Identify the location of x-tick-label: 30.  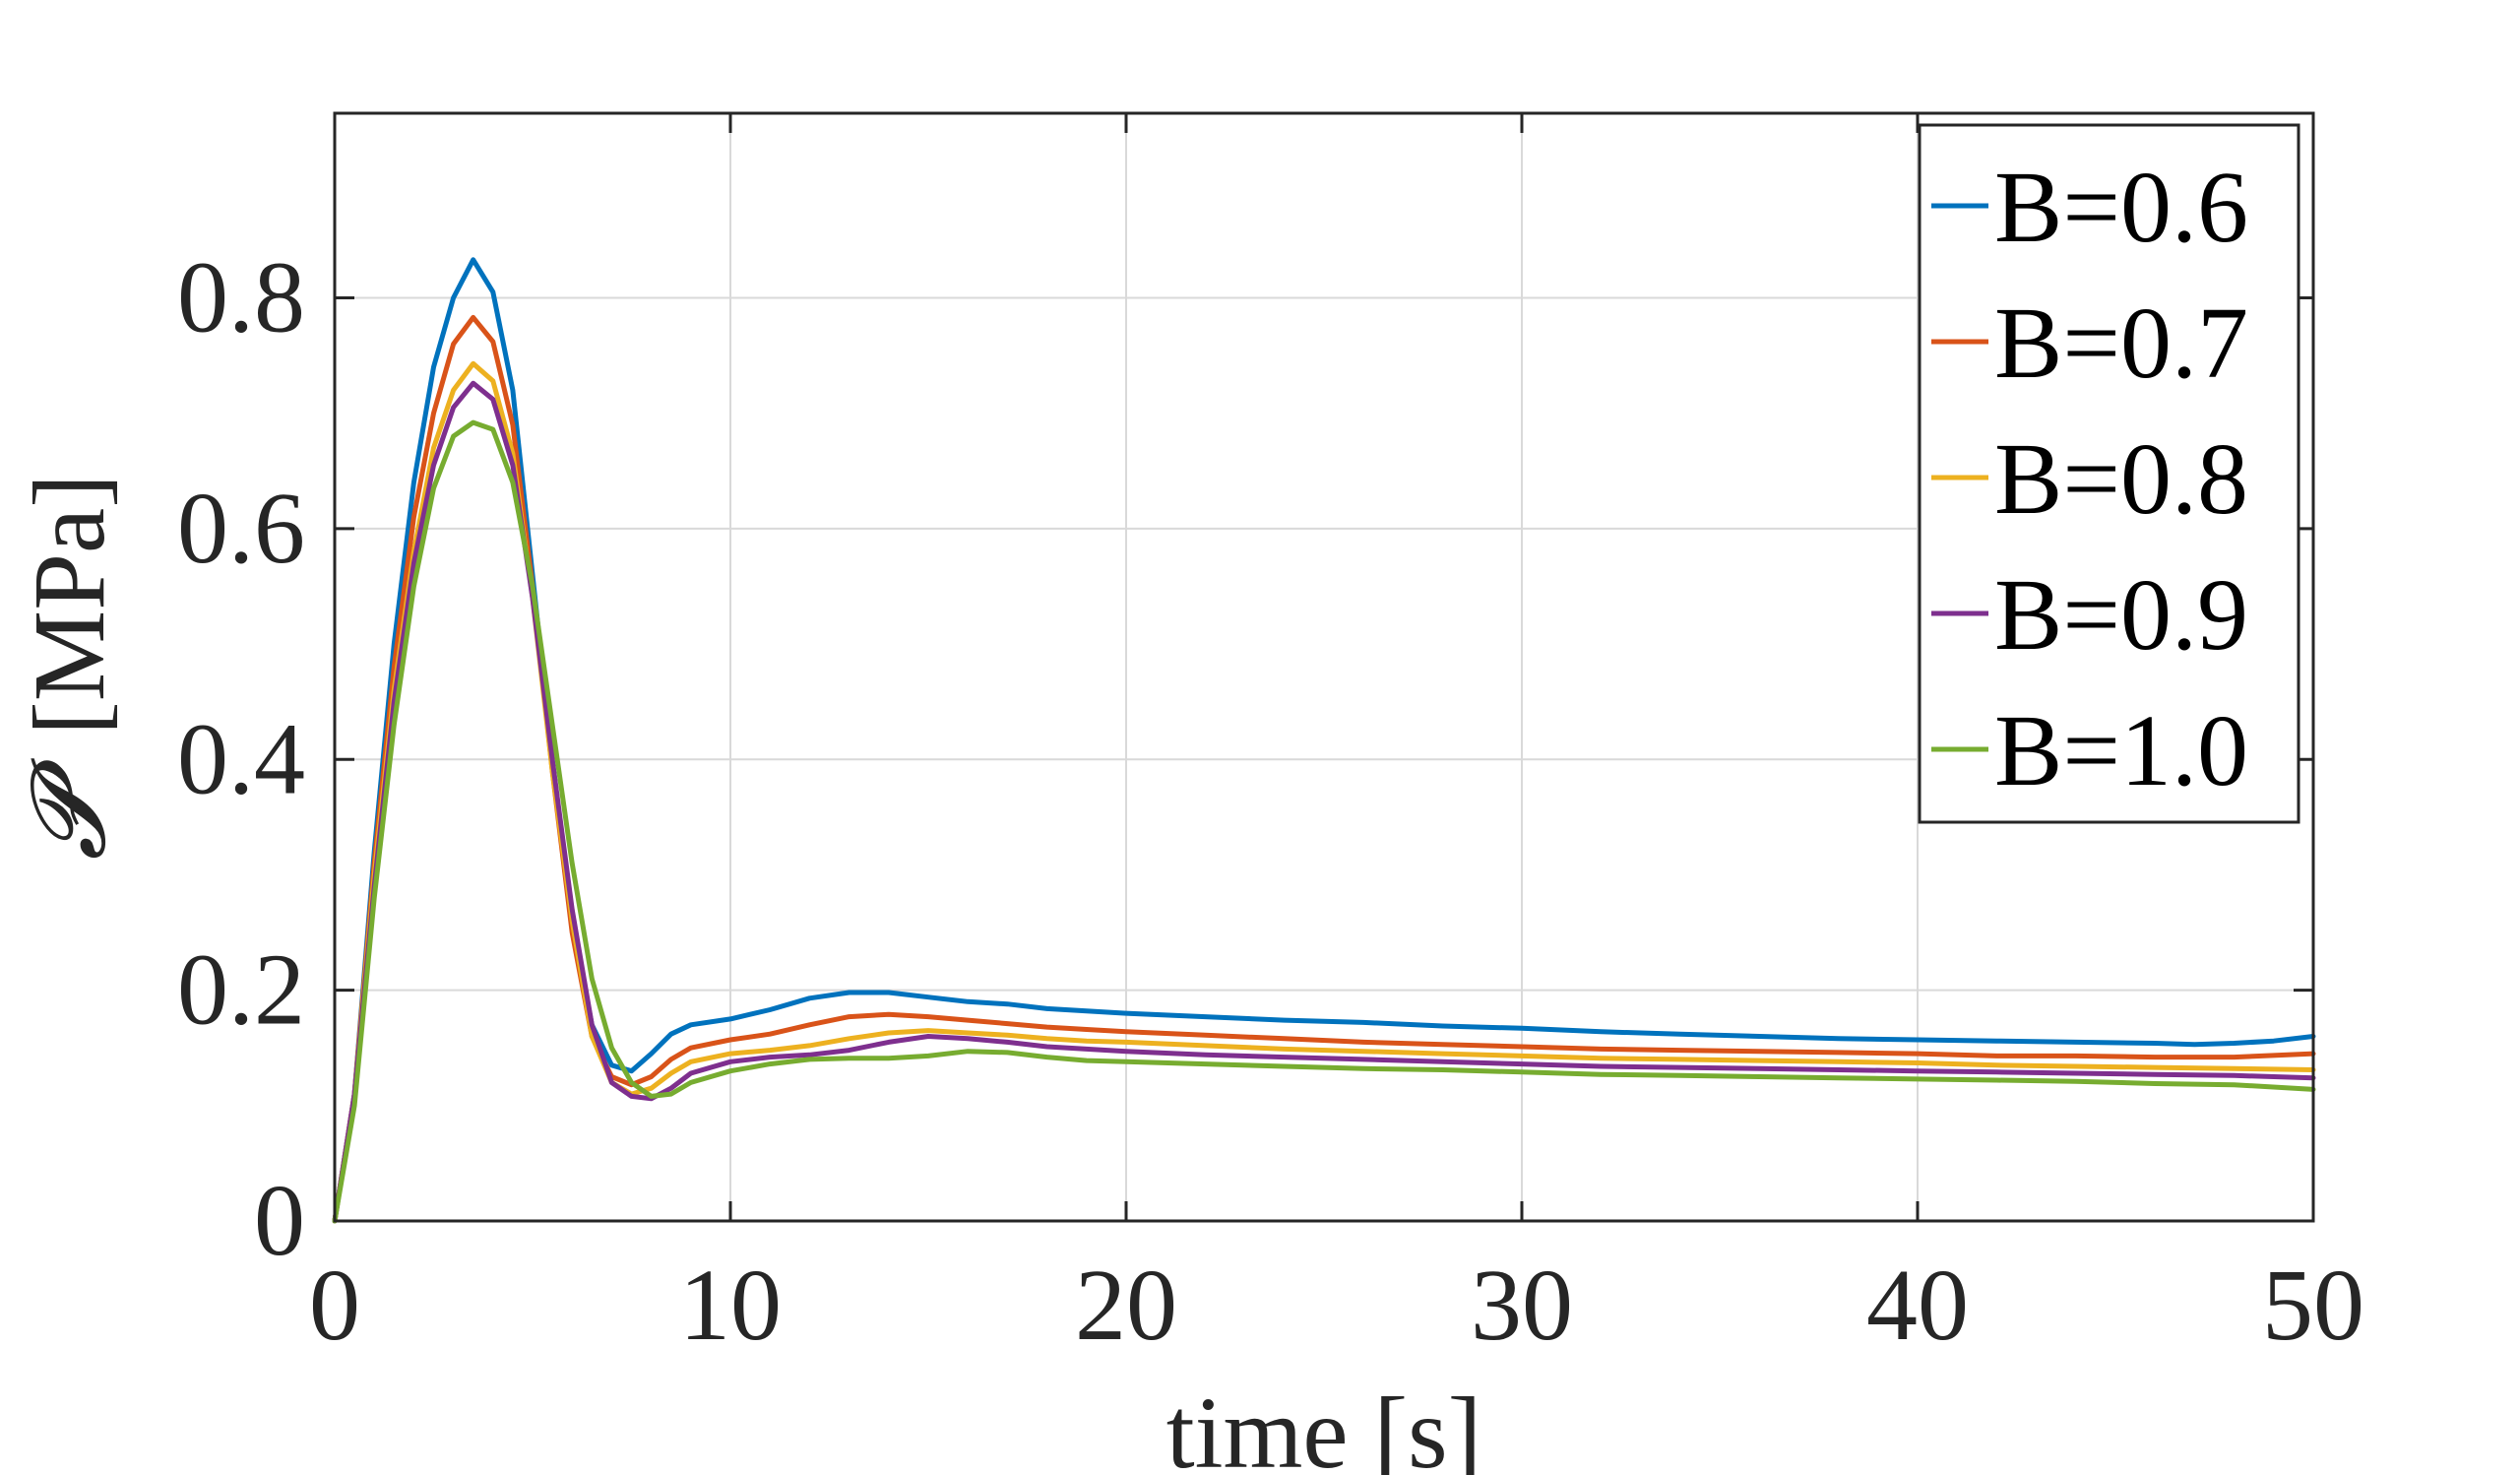
(1522, 1305).